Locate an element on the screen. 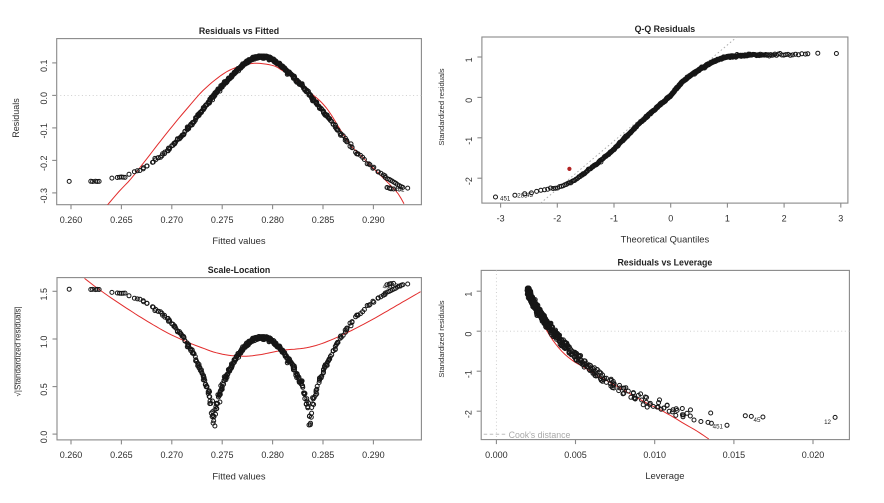 Image resolution: width=884 pixels, height=503 pixels. svg-text: 1.5 is located at coordinates (44, 294).